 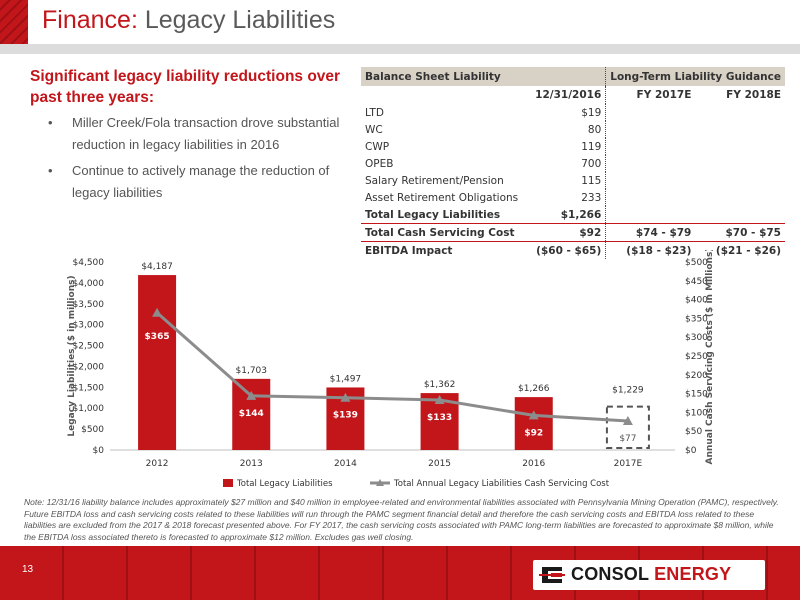 I want to click on legend-marker, so click(x=380, y=482).